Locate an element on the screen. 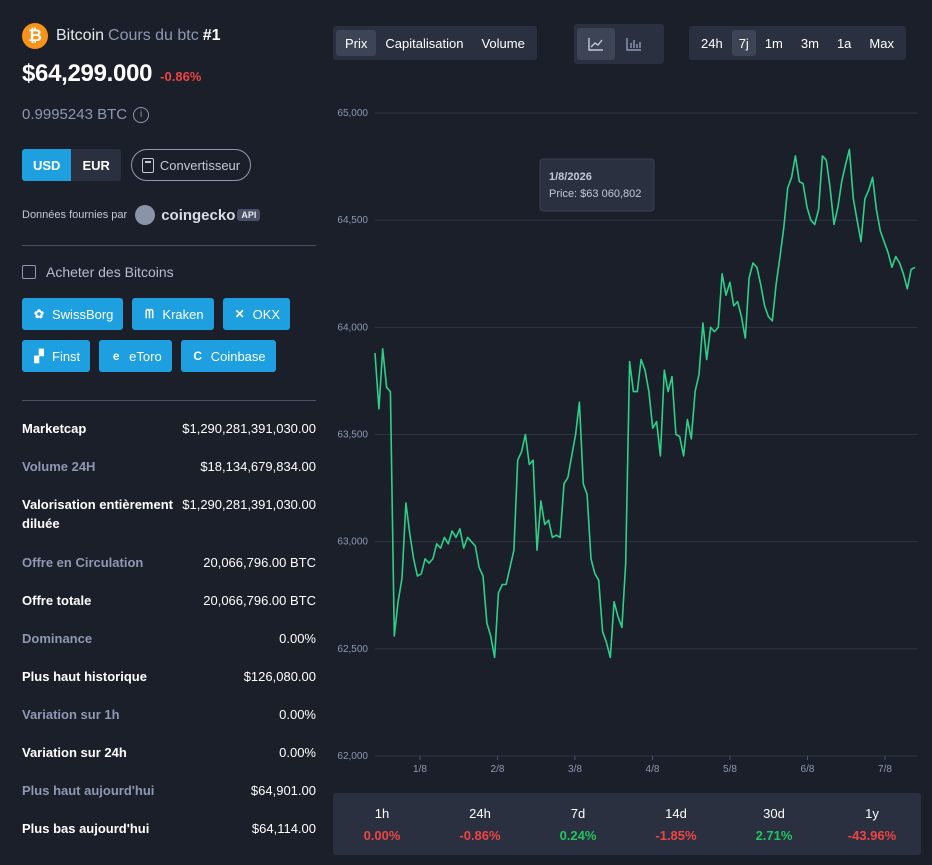  stat-row: Volume 24H $18,134,679,834.00 is located at coordinates (169, 476).